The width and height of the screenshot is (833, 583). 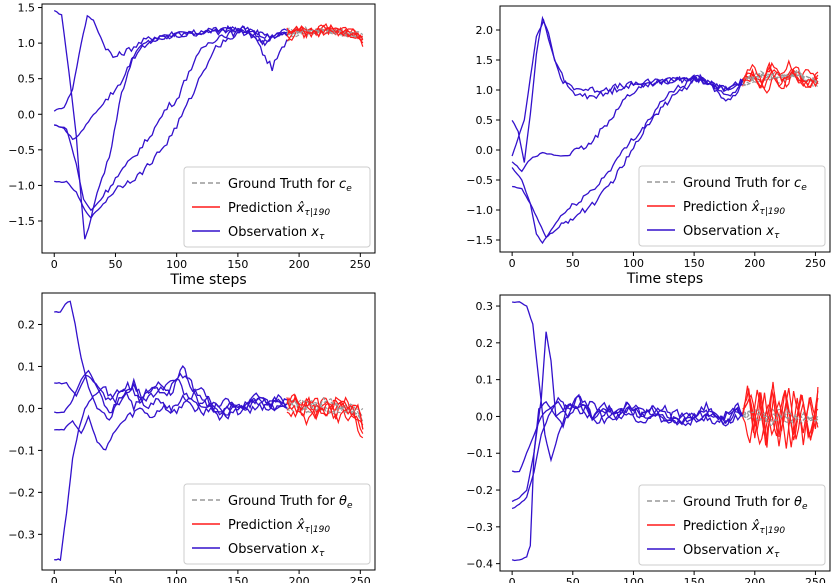 I want to click on y-tick-label: −0.4, so click(x=479, y=564).